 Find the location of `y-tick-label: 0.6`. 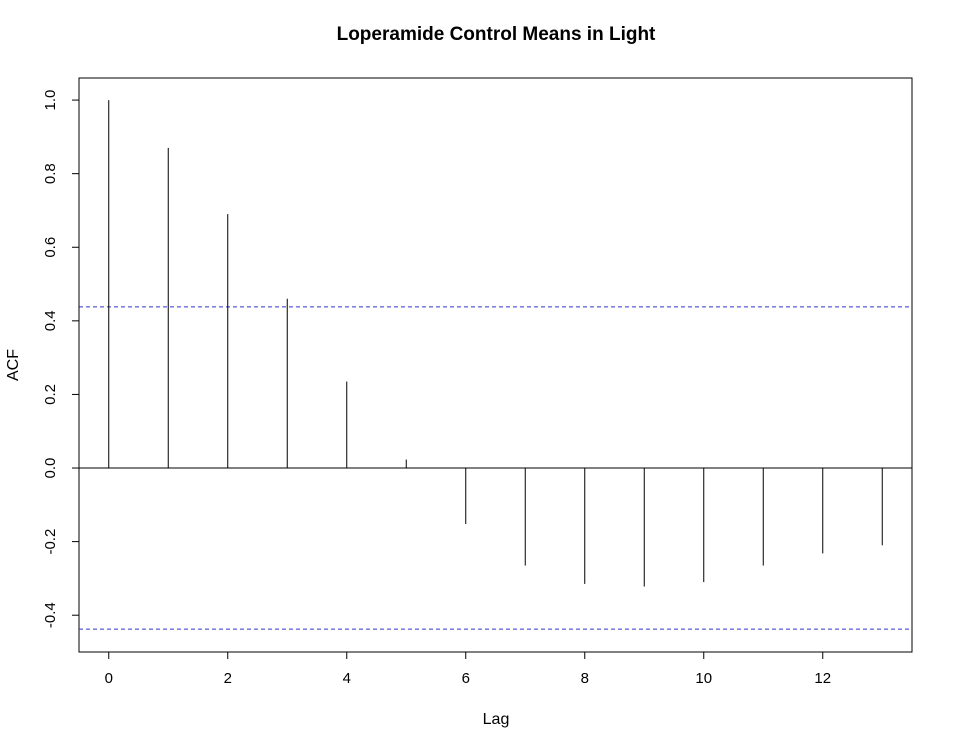

y-tick-label: 0.6 is located at coordinates (50, 247).